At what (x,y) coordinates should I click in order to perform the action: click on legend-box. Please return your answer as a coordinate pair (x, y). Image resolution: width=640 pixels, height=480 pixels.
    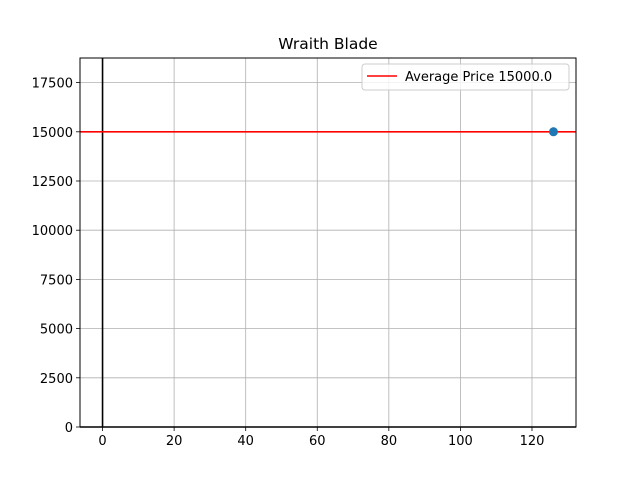
    Looking at the image, I should click on (465, 77).